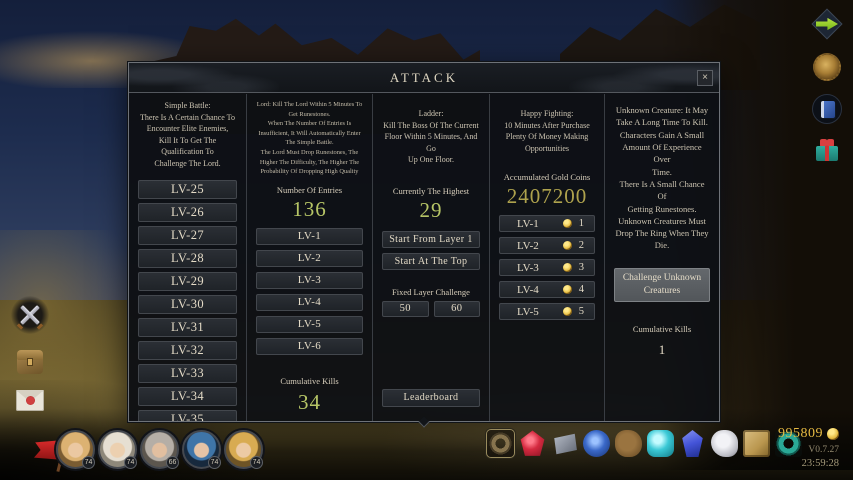  I want to click on level-label: LV-2, so click(527, 245).